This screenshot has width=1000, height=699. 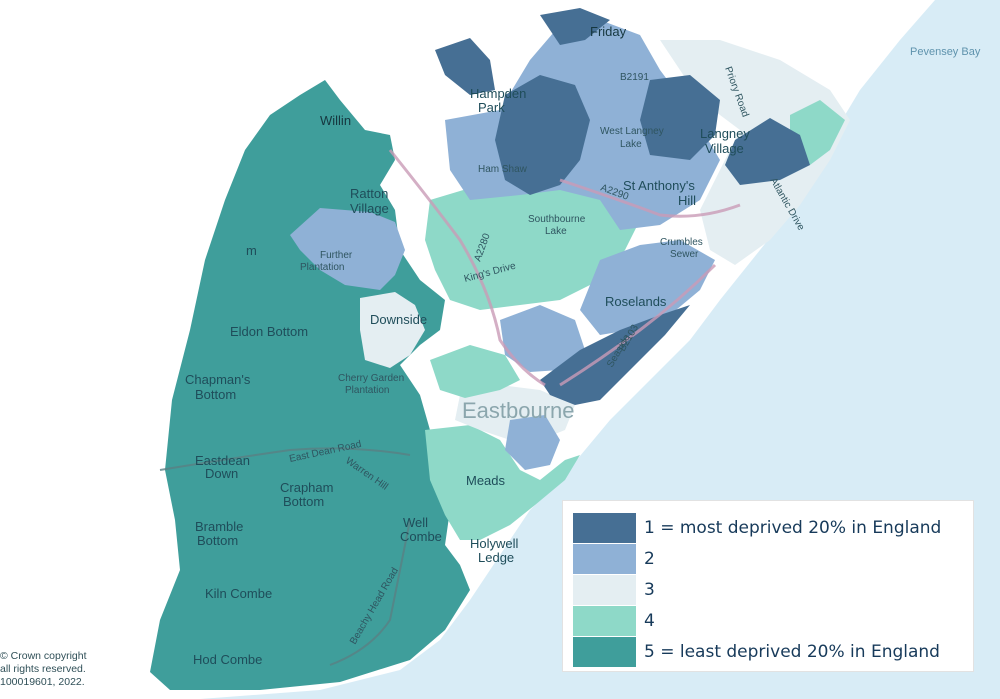 What do you see at coordinates (269, 331) in the screenshot?
I see `place-eldon-bottom: Eldon Bottom` at bounding box center [269, 331].